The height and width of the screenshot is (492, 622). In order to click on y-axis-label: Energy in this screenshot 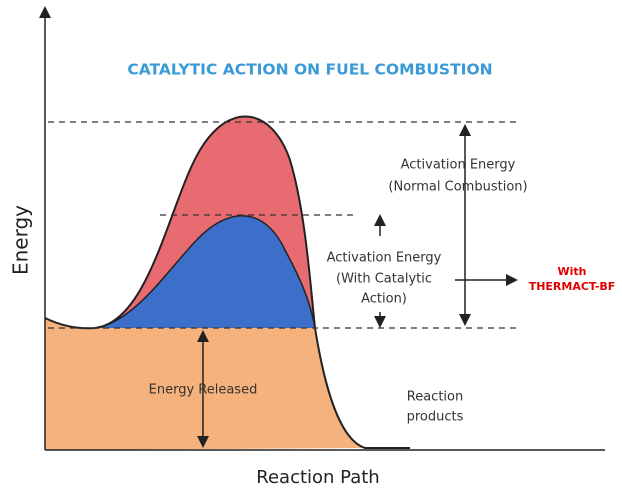, I will do `click(21, 240)`.